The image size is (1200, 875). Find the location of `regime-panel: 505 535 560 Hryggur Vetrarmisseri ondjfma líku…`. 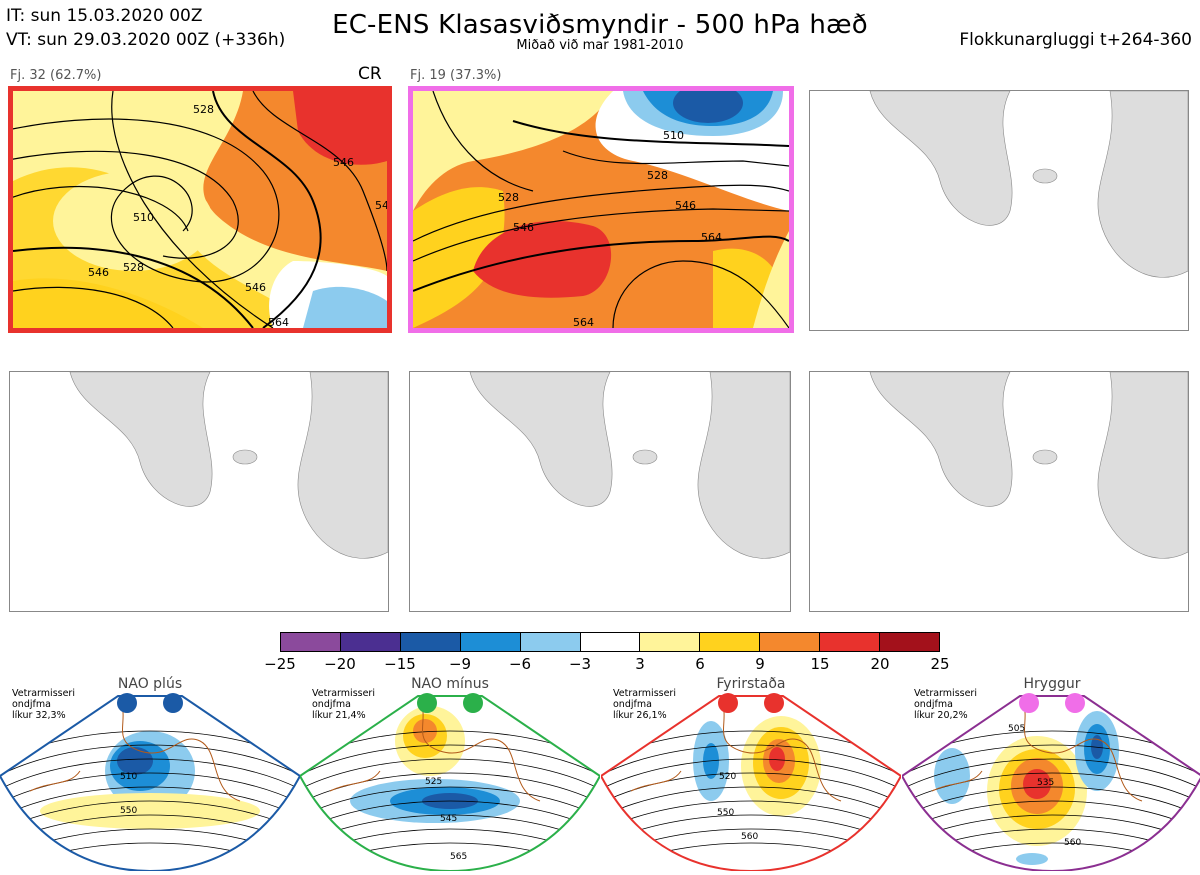

regime-panel: 505 535 560 Hryggur Vetrarmisseri ondjfma líku… is located at coordinates (1050, 774).